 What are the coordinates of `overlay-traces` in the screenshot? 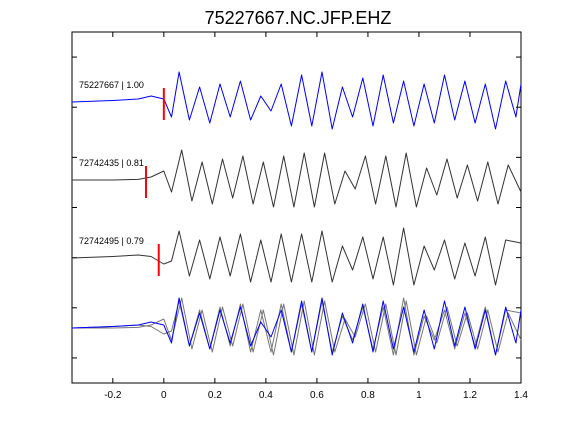 It's located at (296, 326).